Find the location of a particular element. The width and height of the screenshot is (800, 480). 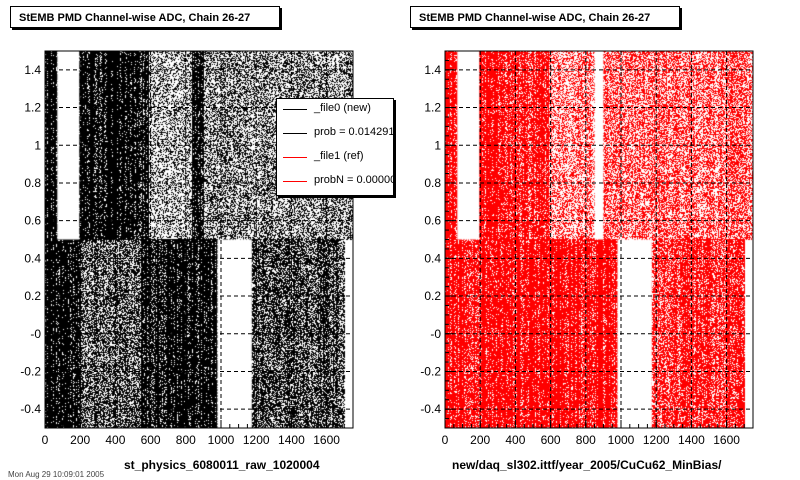

left-x-axis-label: st_physics_6080011_raw_1020004 is located at coordinates (222, 465).